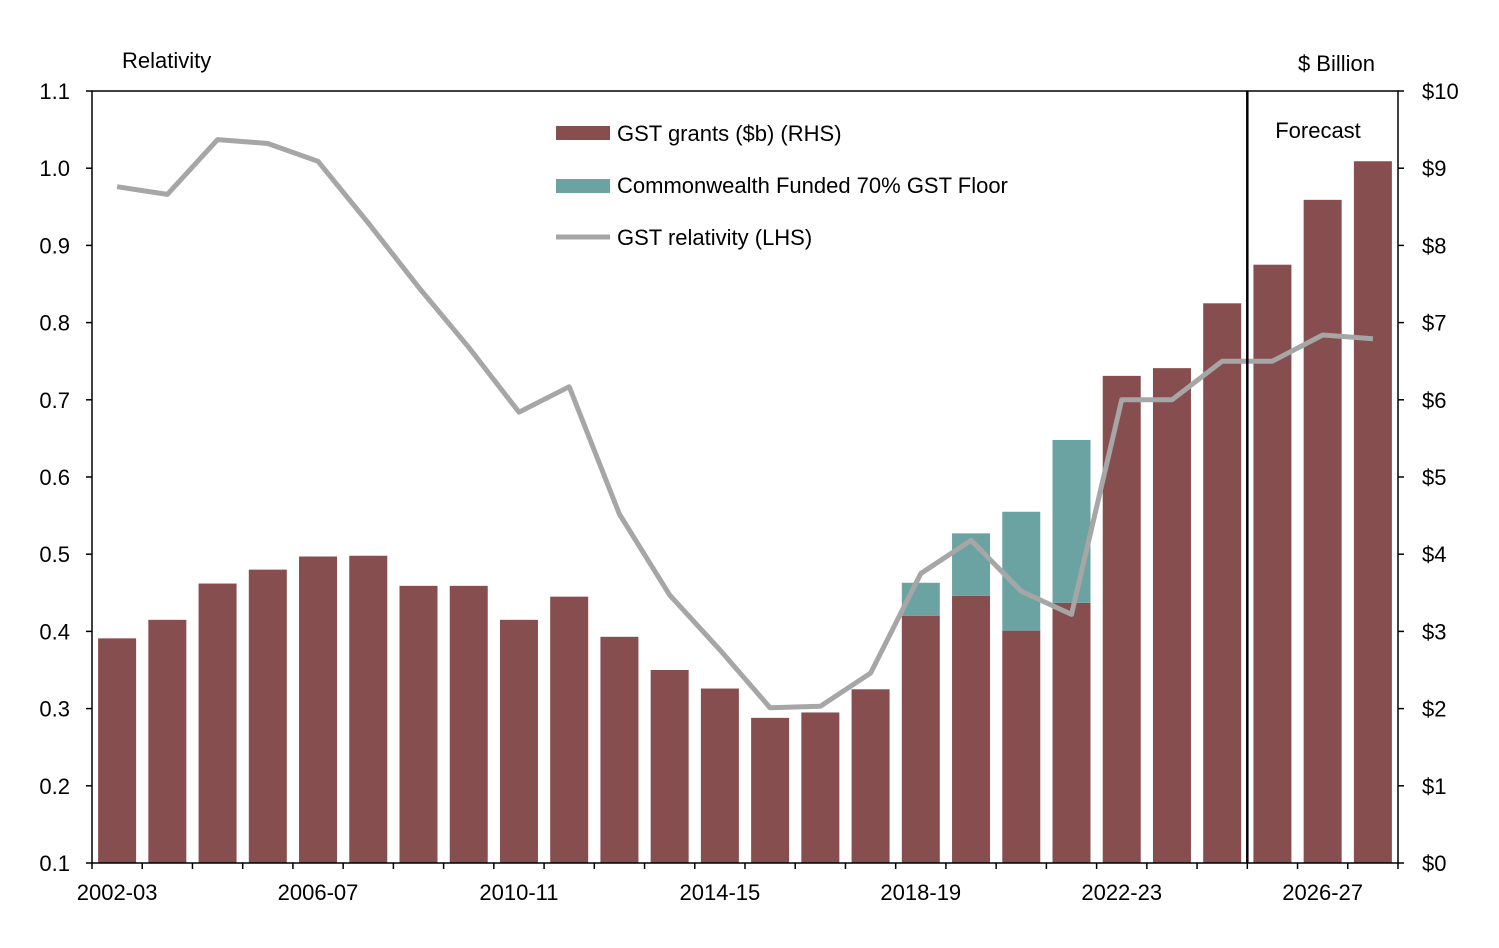 The height and width of the screenshot is (948, 1499). I want to click on right-tick-label: $8, so click(1434, 245).